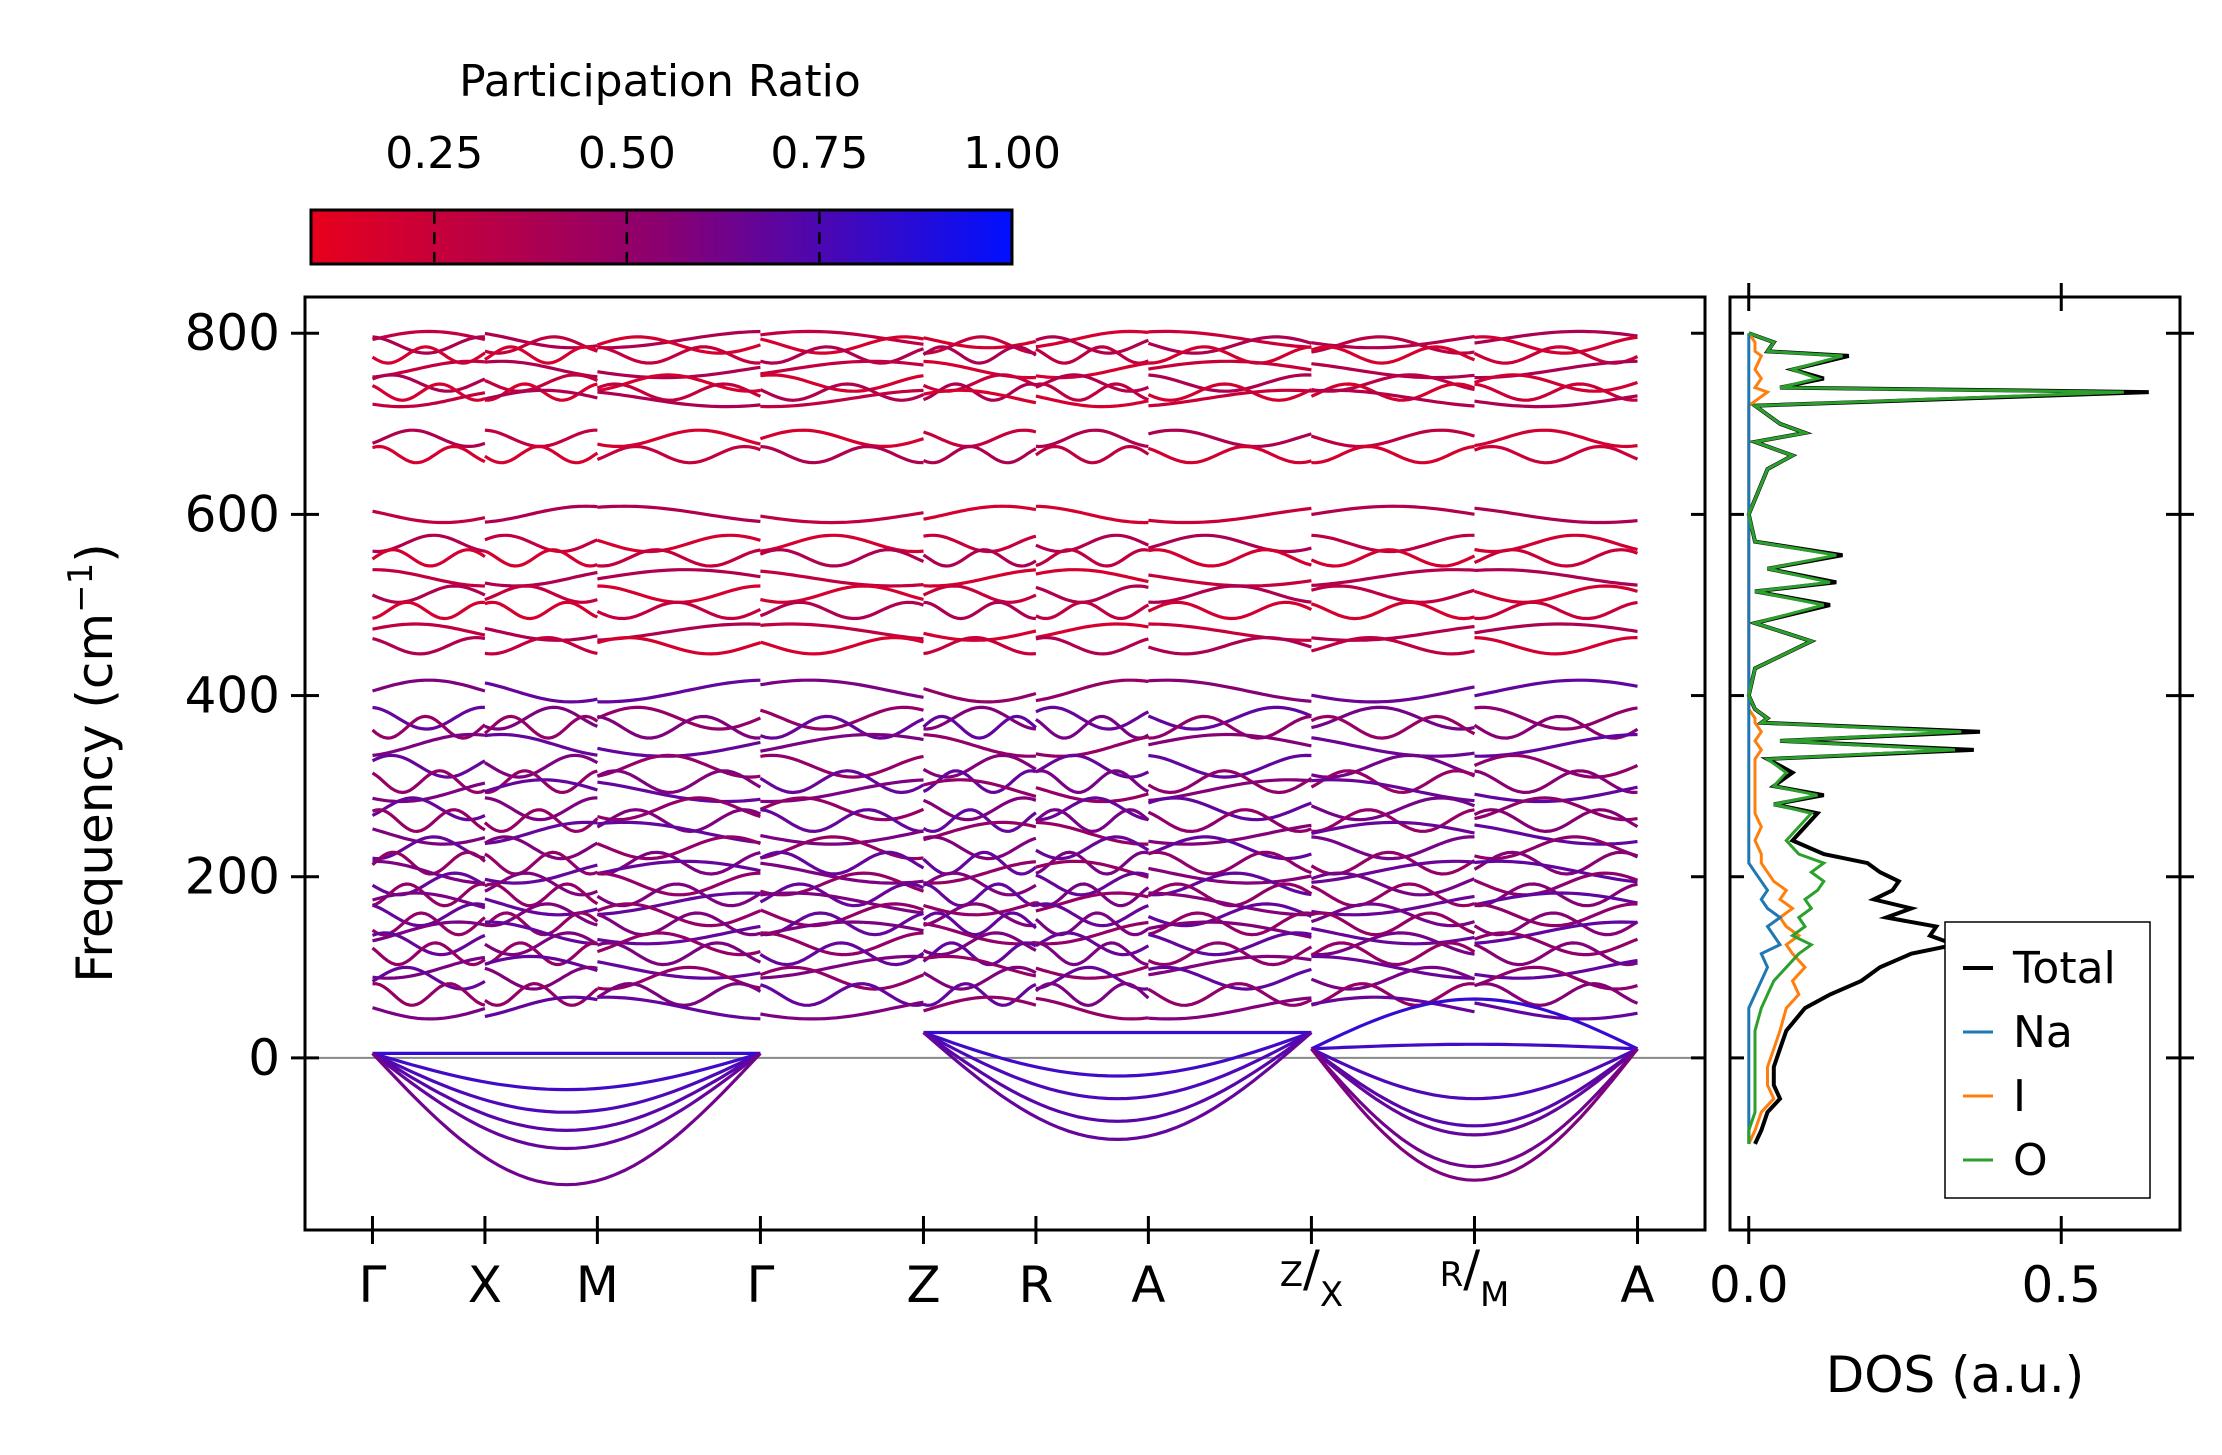  What do you see at coordinates (1475, 1277) in the screenshot?
I see `k-point-label: R/M` at bounding box center [1475, 1277].